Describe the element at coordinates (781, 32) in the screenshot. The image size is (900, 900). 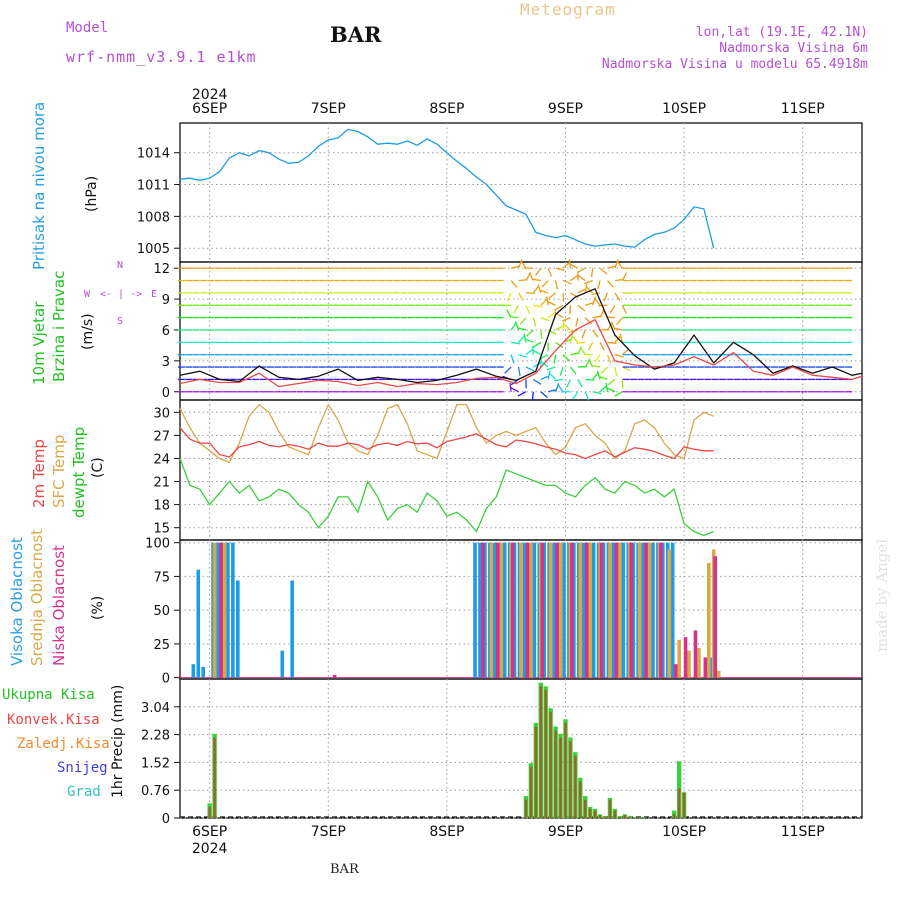
I see `location-label: lon,lat (19.1E, 42.1N)` at that location.